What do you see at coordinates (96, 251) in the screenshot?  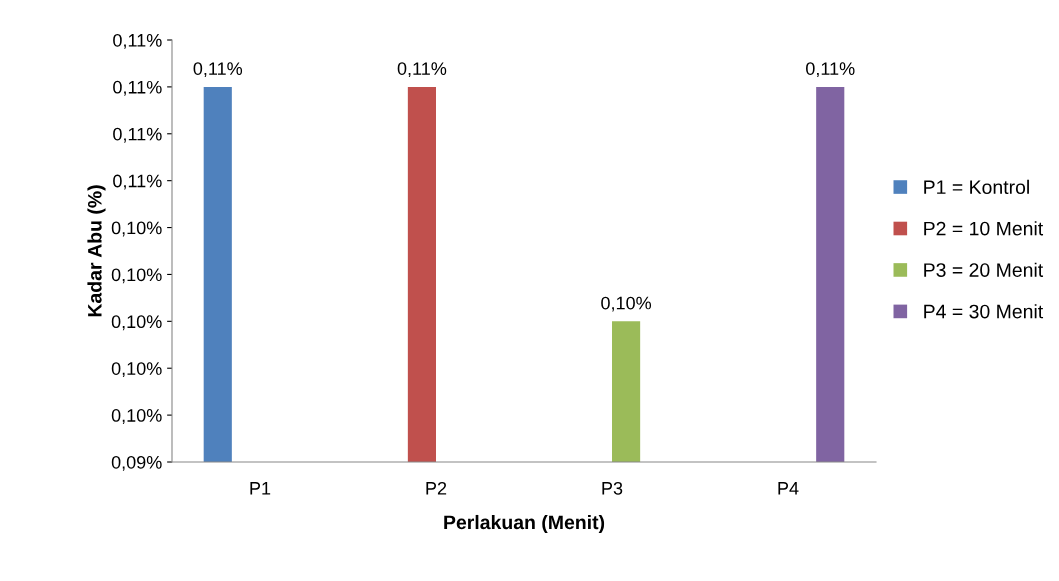 I see `y-axis-title: Kadar Abu (%)` at bounding box center [96, 251].